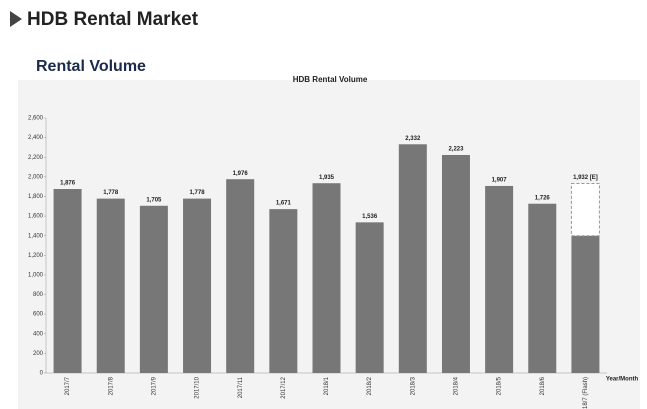 This screenshot has width=647, height=409. Describe the element at coordinates (456, 150) in the screenshot. I see `value-label: 2,223` at that location.